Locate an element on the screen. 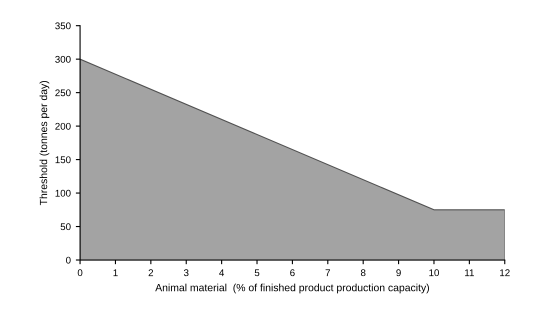  x-tick-label: 2 is located at coordinates (151, 272).